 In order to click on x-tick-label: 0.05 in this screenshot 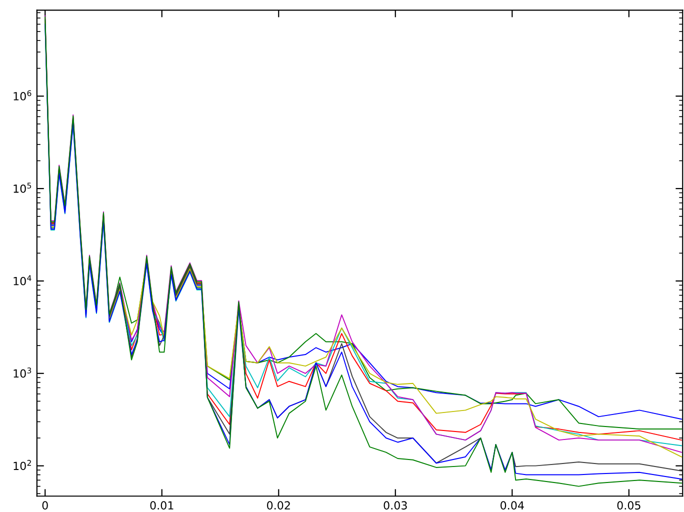, I will do `click(628, 505)`.